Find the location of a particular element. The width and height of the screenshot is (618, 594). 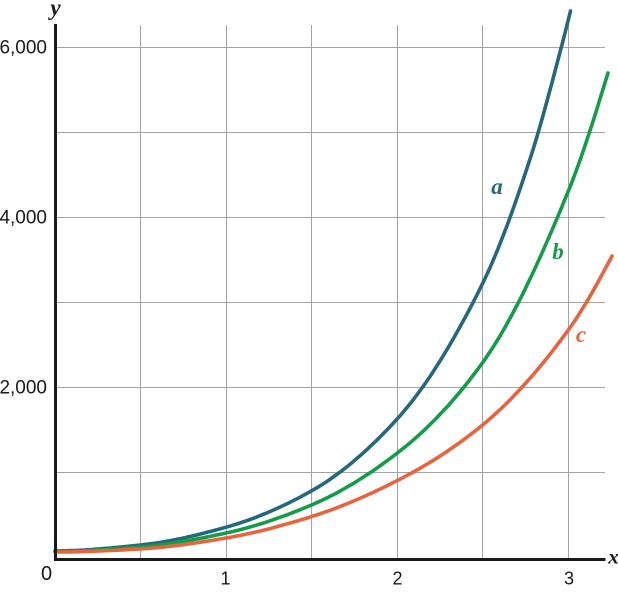

svg-text: 3 is located at coordinates (569, 579).